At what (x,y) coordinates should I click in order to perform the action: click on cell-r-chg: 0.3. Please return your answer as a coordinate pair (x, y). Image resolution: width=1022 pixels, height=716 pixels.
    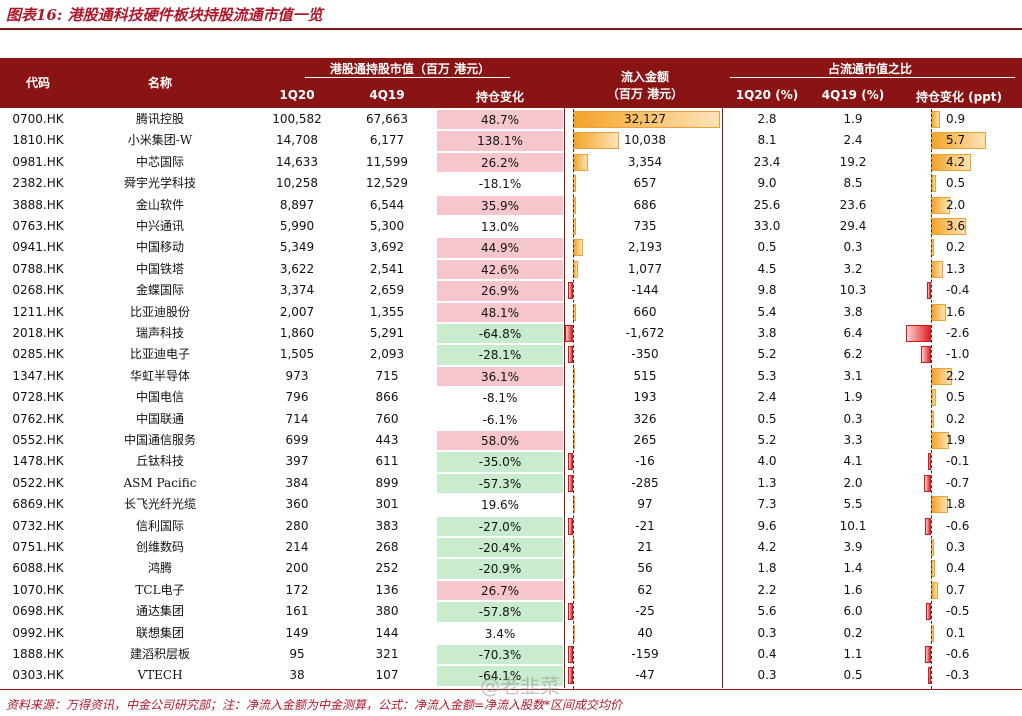
    Looking at the image, I should click on (956, 547).